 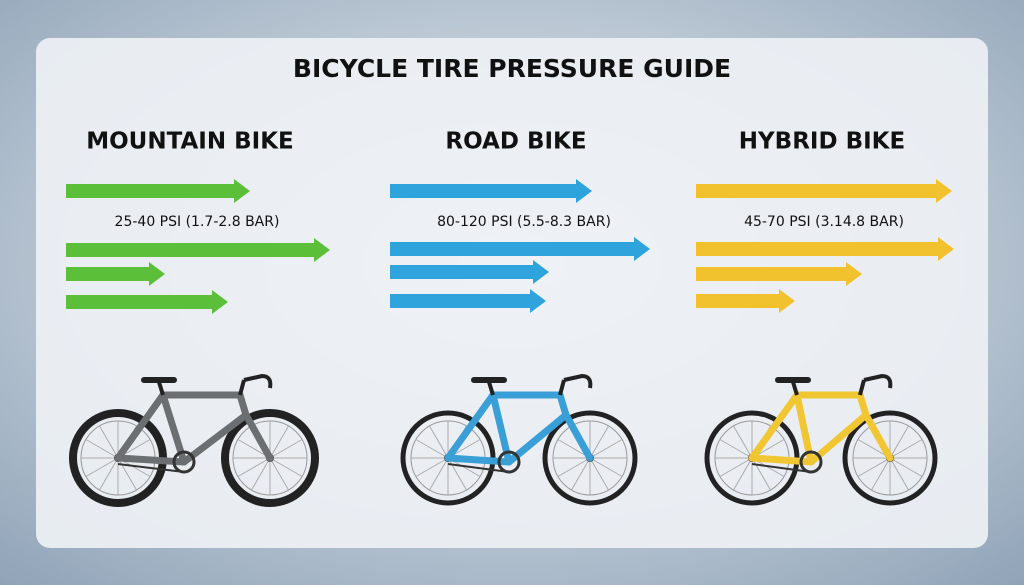 I want to click on bike-type: ROAD BIKE, so click(x=515, y=142).